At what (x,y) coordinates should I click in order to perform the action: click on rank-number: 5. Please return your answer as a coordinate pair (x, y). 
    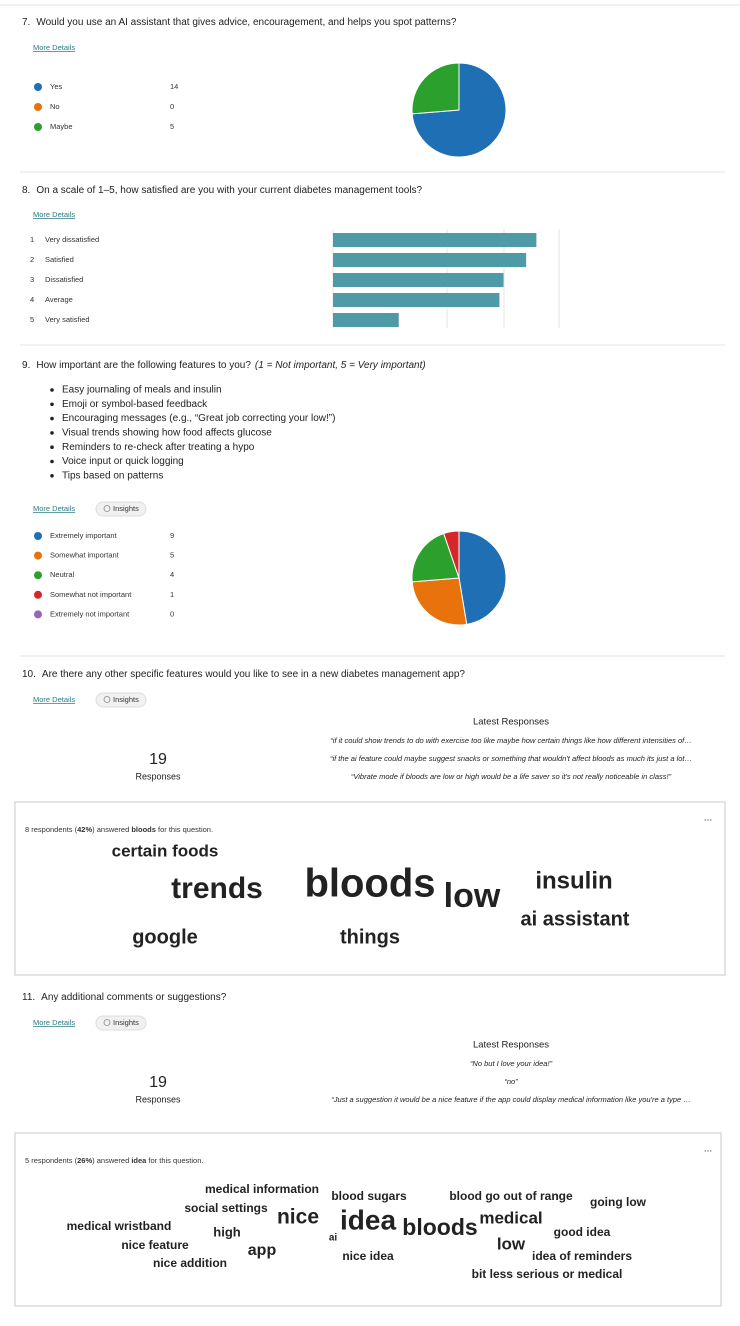
    Looking at the image, I should click on (32, 319).